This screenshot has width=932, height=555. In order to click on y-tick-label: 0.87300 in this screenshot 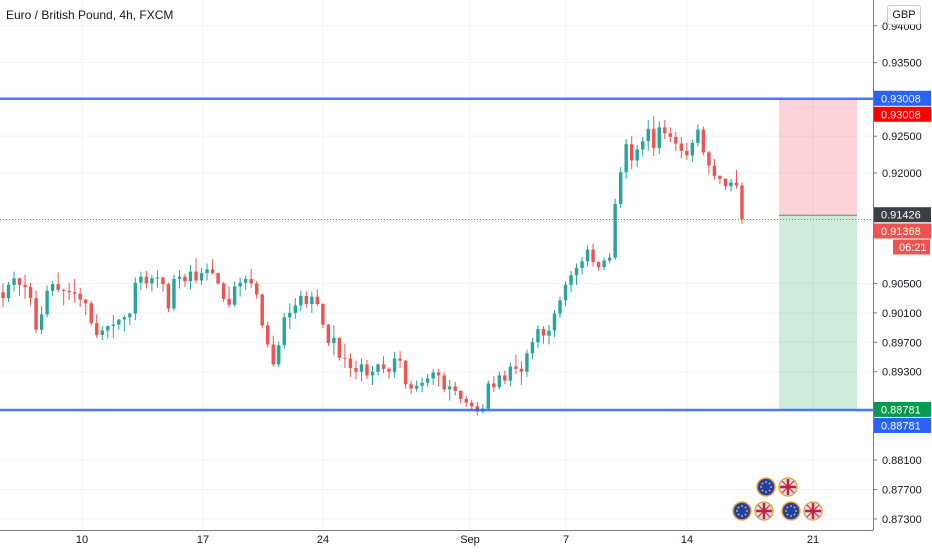, I will do `click(902, 520)`.